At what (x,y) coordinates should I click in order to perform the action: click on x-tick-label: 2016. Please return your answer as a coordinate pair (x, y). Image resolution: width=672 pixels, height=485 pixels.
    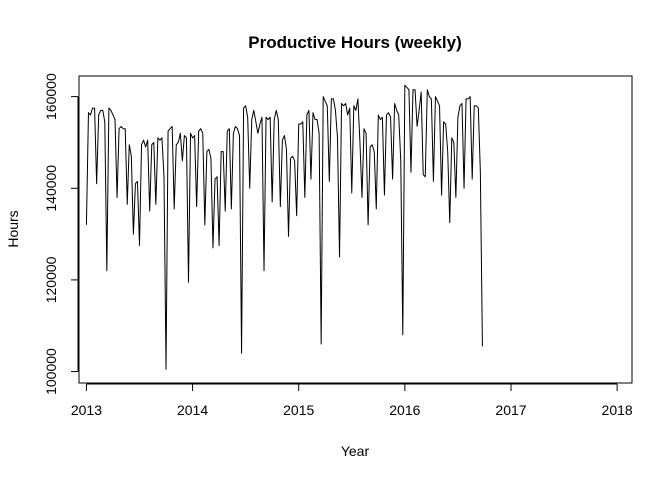
    Looking at the image, I should click on (404, 410).